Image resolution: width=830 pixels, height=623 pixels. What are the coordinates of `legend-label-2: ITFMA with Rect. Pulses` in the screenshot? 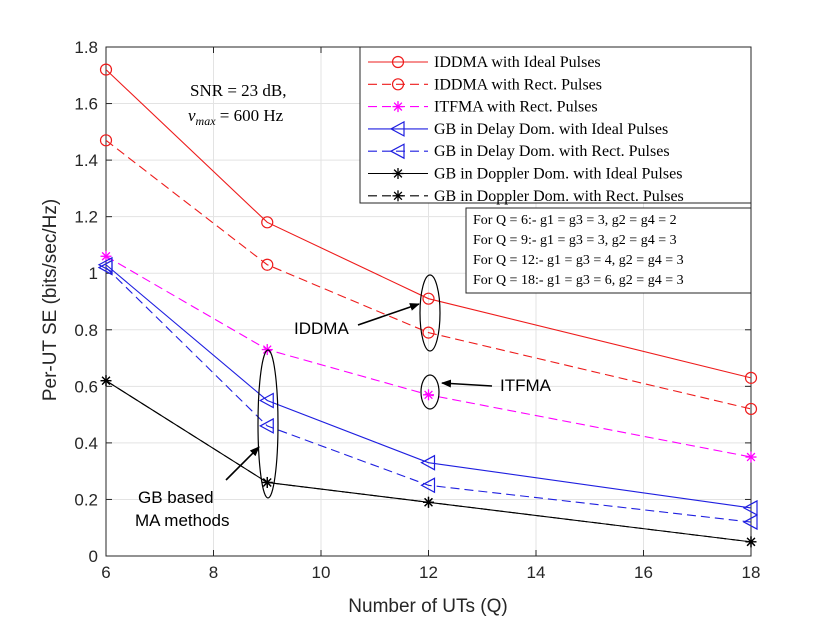 It's located at (516, 107).